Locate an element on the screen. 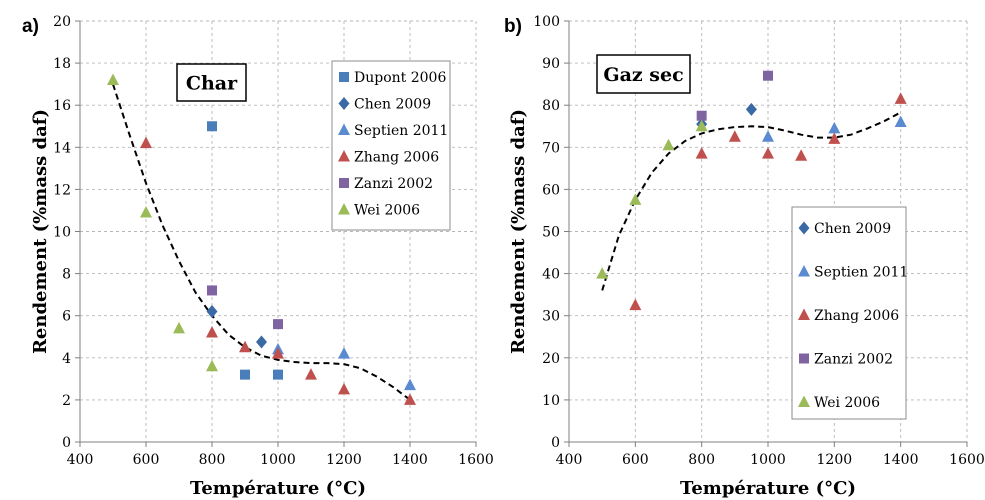  series-zhang-2006 is located at coordinates (768, 201).